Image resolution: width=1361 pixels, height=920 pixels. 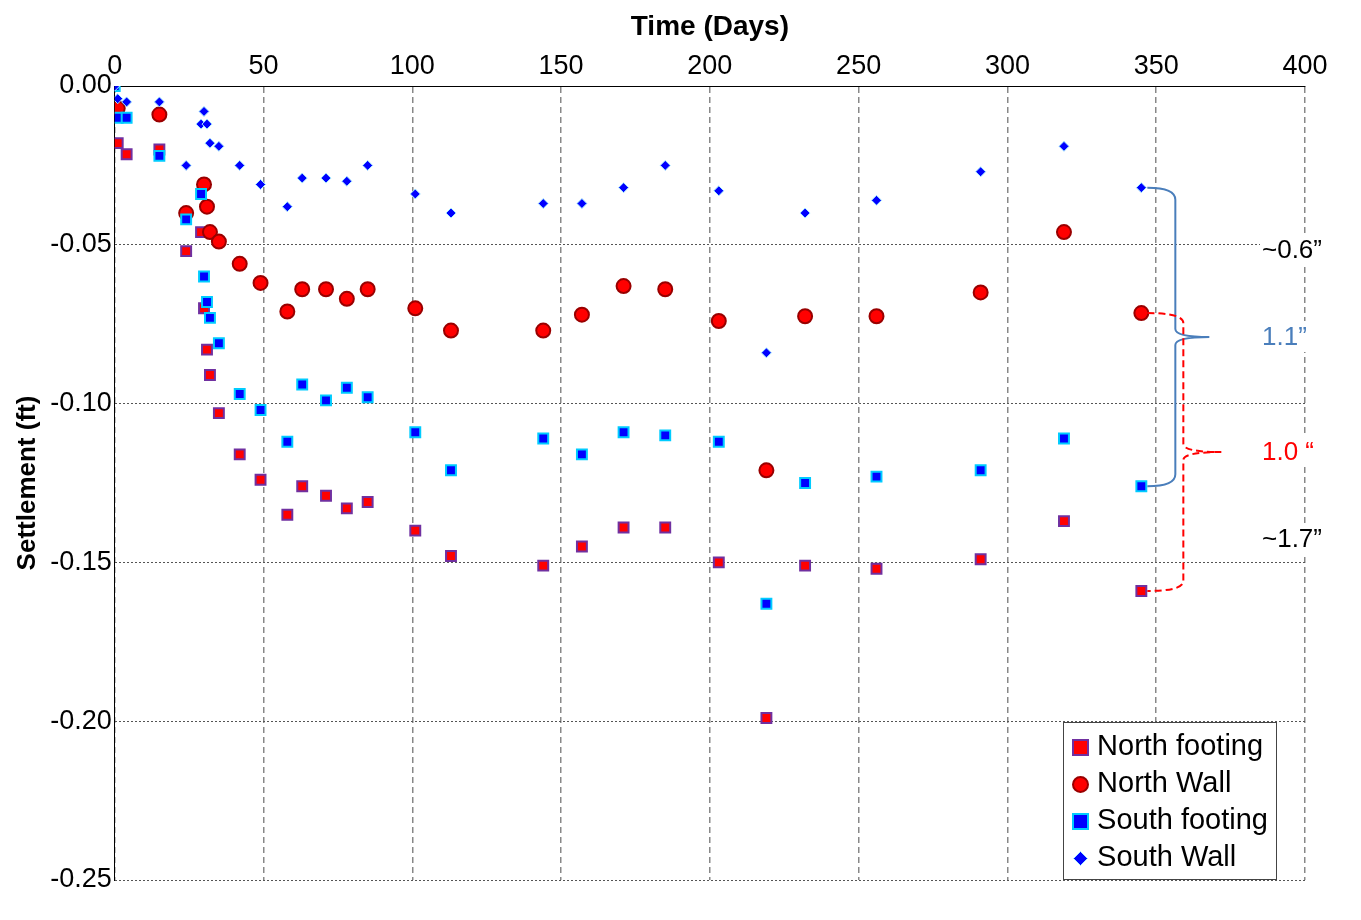 I want to click on x-axis-title: Time (Days), so click(x=709, y=25).